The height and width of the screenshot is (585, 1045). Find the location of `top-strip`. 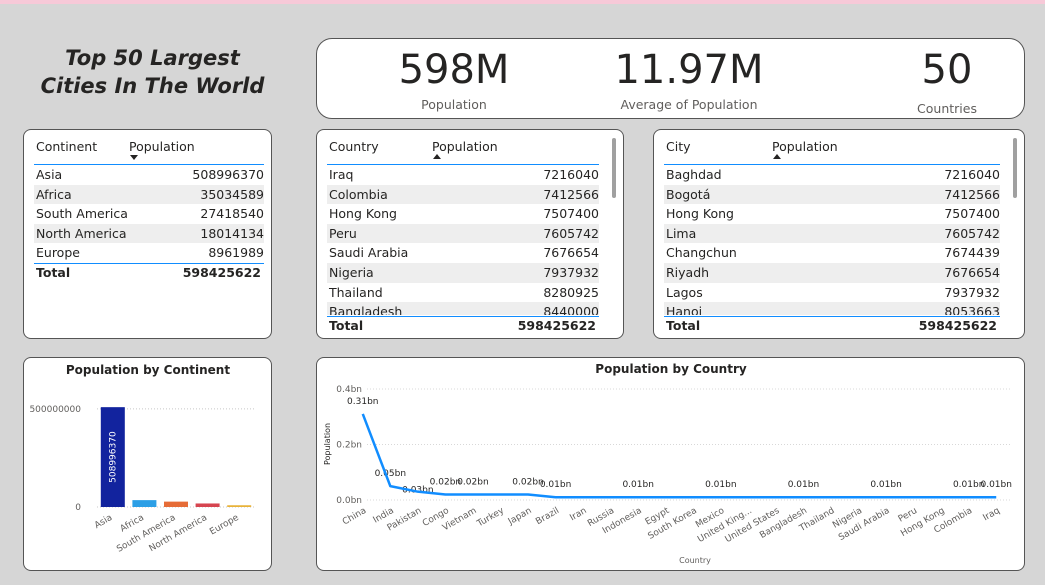

top-strip is located at coordinates (522, 2).